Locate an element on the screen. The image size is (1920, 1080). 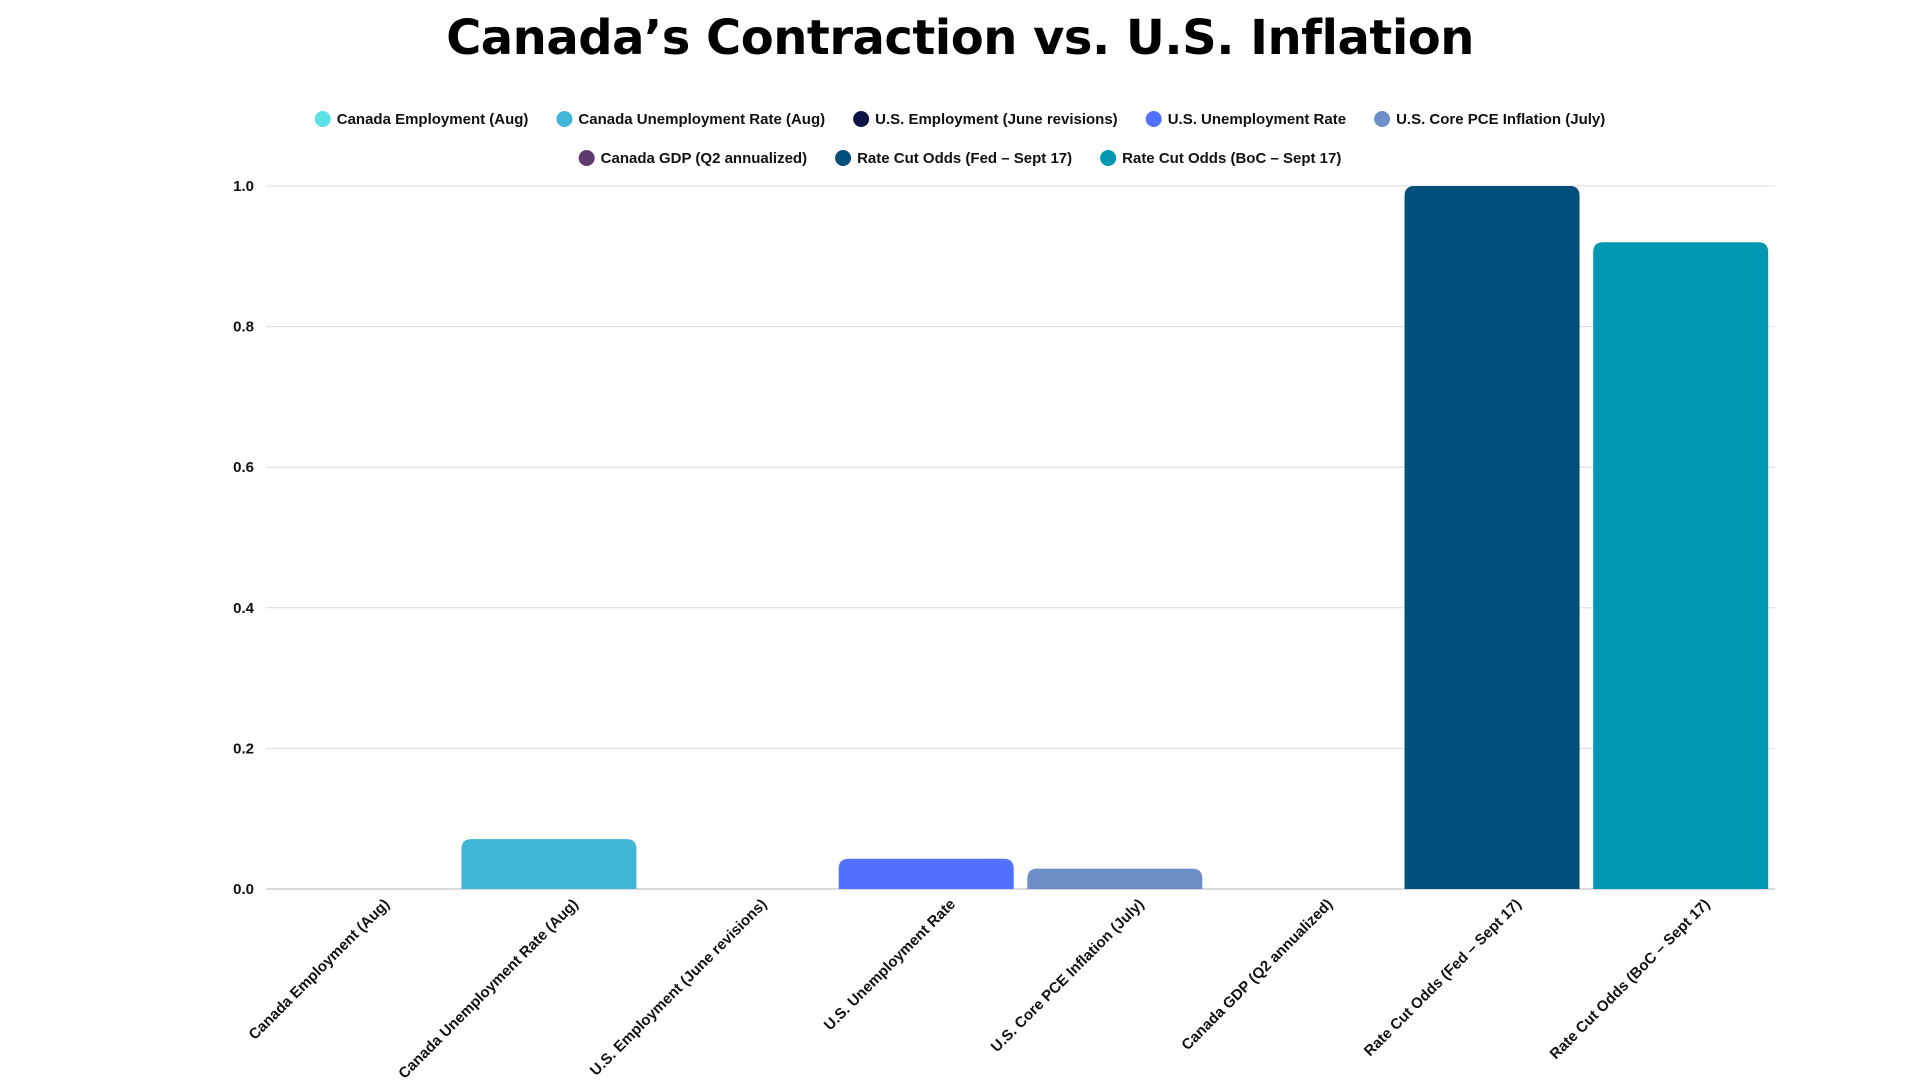
x-tick-label: U.S. Core PCE Inflation (July) is located at coordinates (1068, 976).